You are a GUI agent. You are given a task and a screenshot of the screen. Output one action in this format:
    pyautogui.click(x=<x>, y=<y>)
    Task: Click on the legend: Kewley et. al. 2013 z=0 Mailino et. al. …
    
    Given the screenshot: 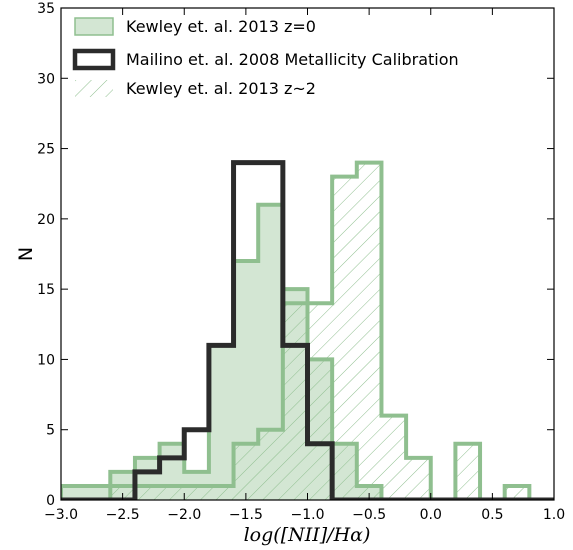 What is the action you would take?
    pyautogui.click(x=265, y=57)
    